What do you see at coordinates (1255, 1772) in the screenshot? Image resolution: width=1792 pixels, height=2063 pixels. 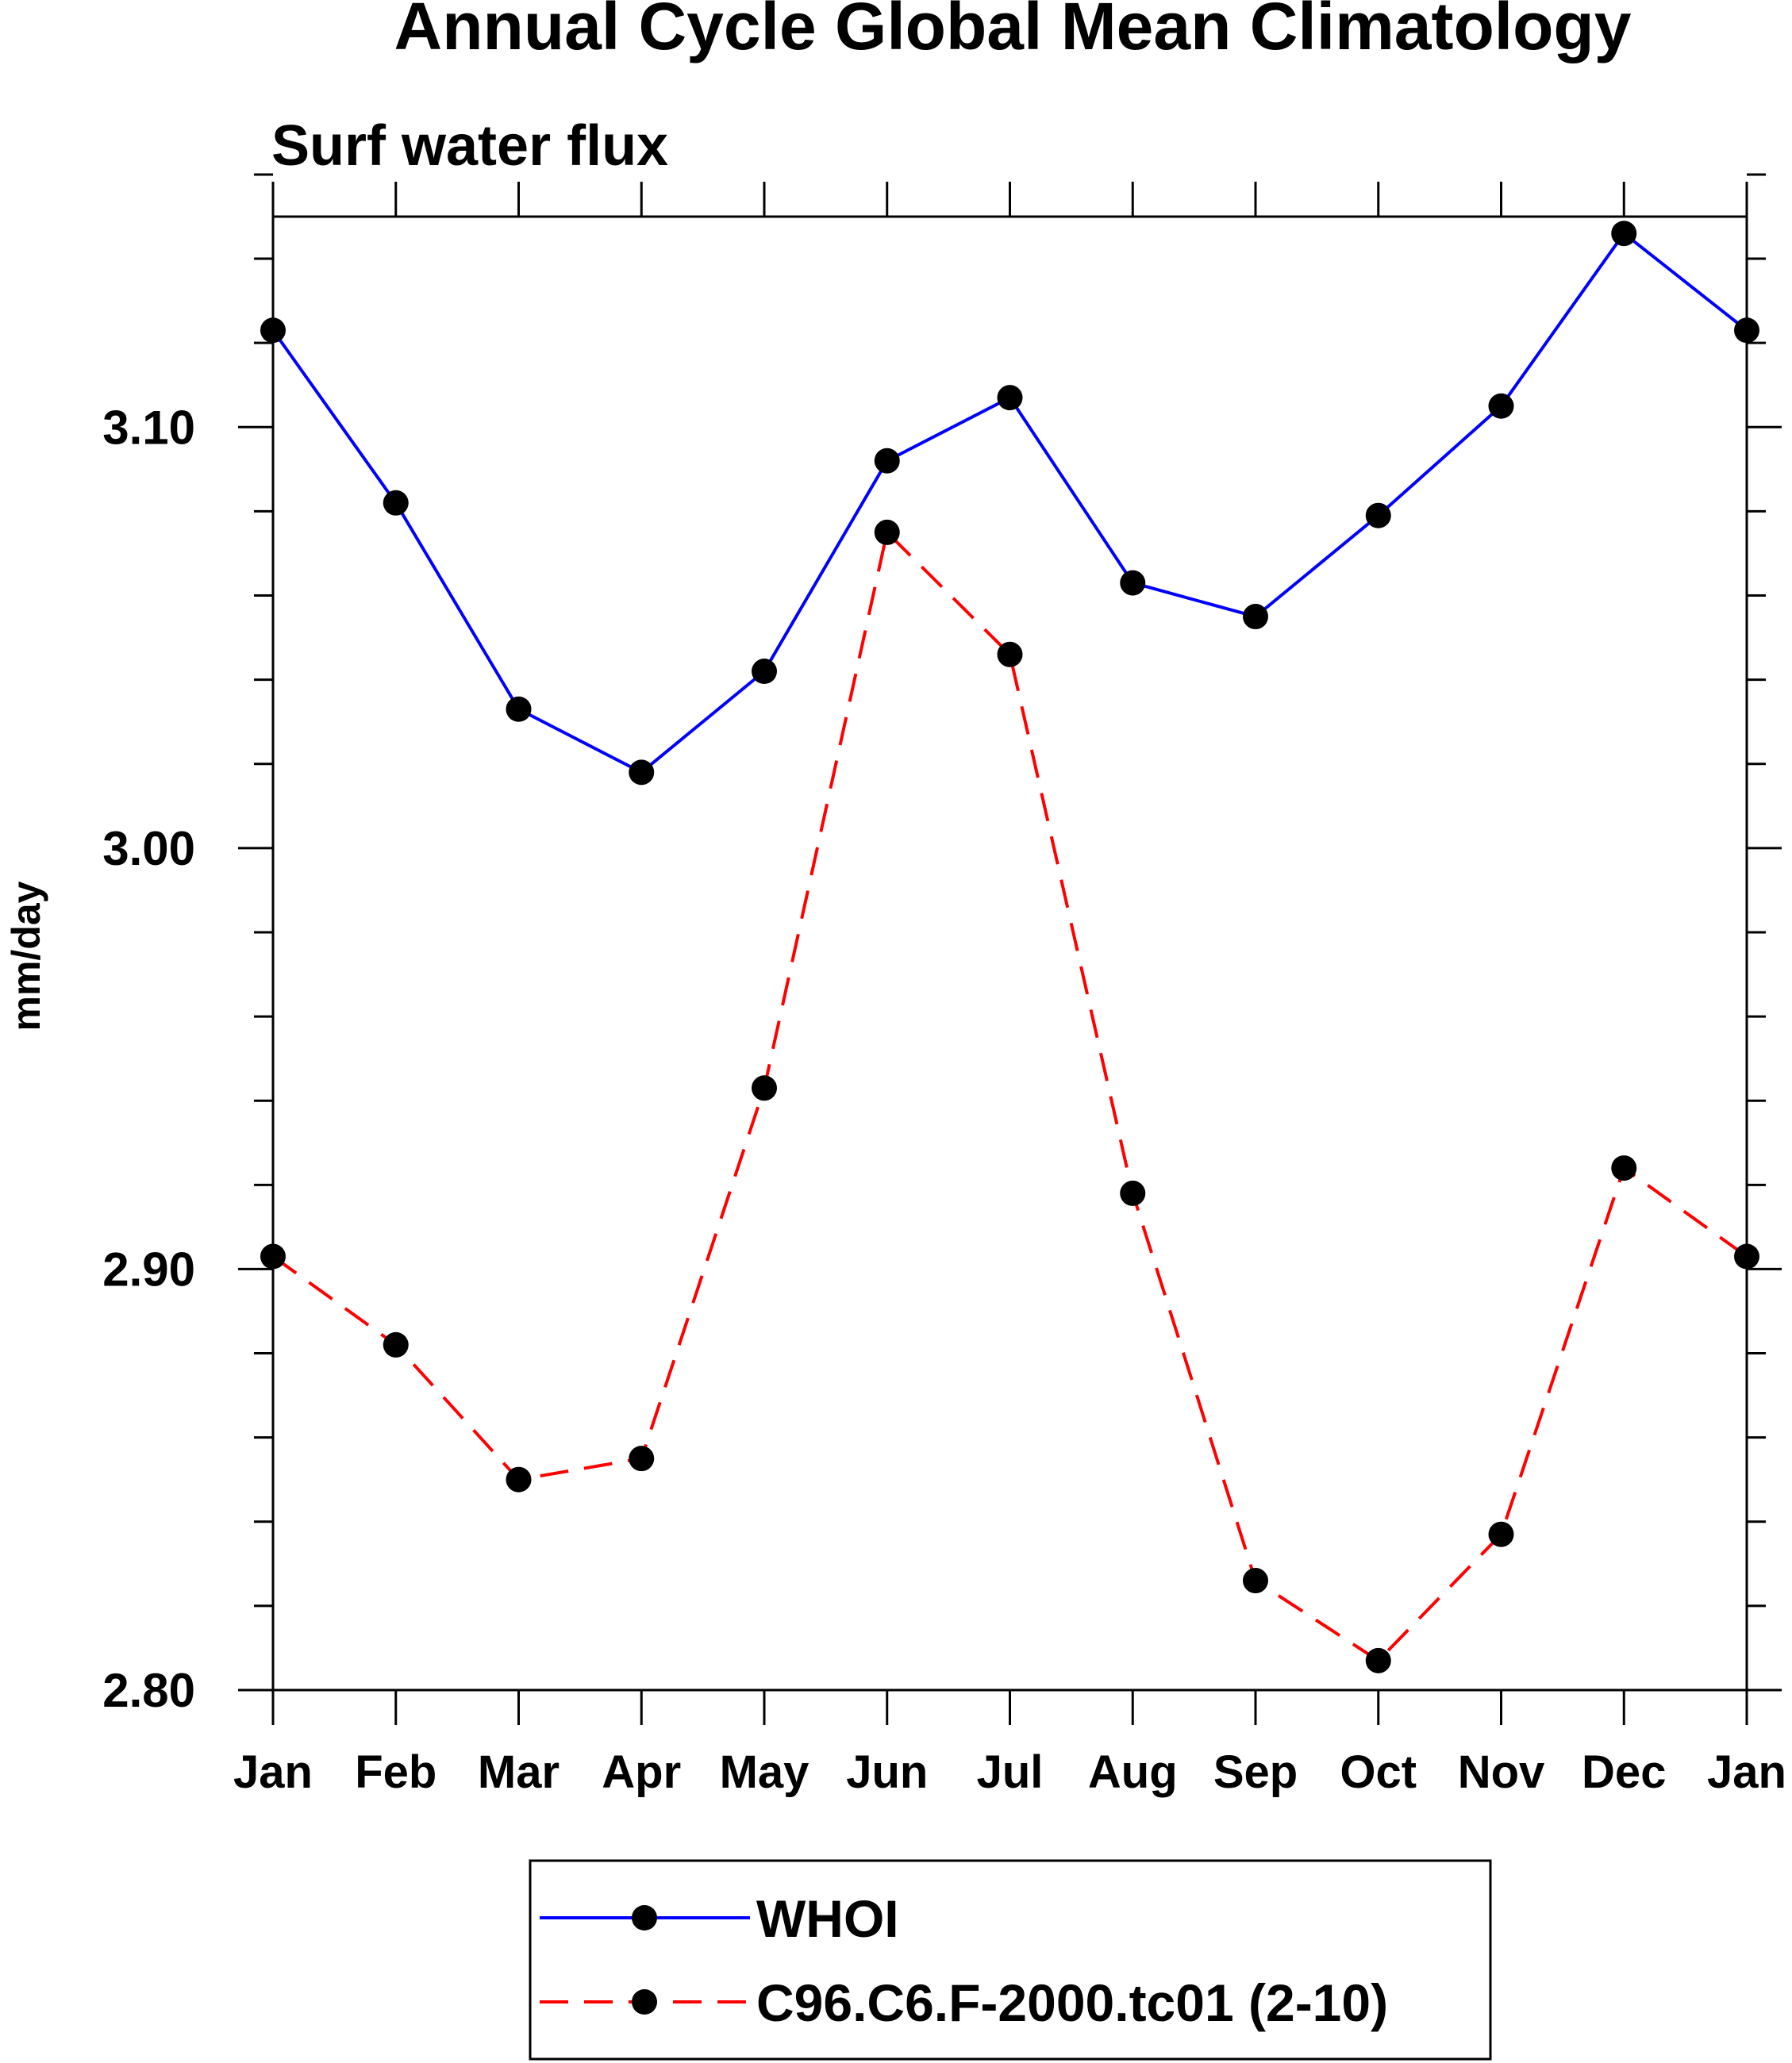 I see `x-tick-label: Sep` at bounding box center [1255, 1772].